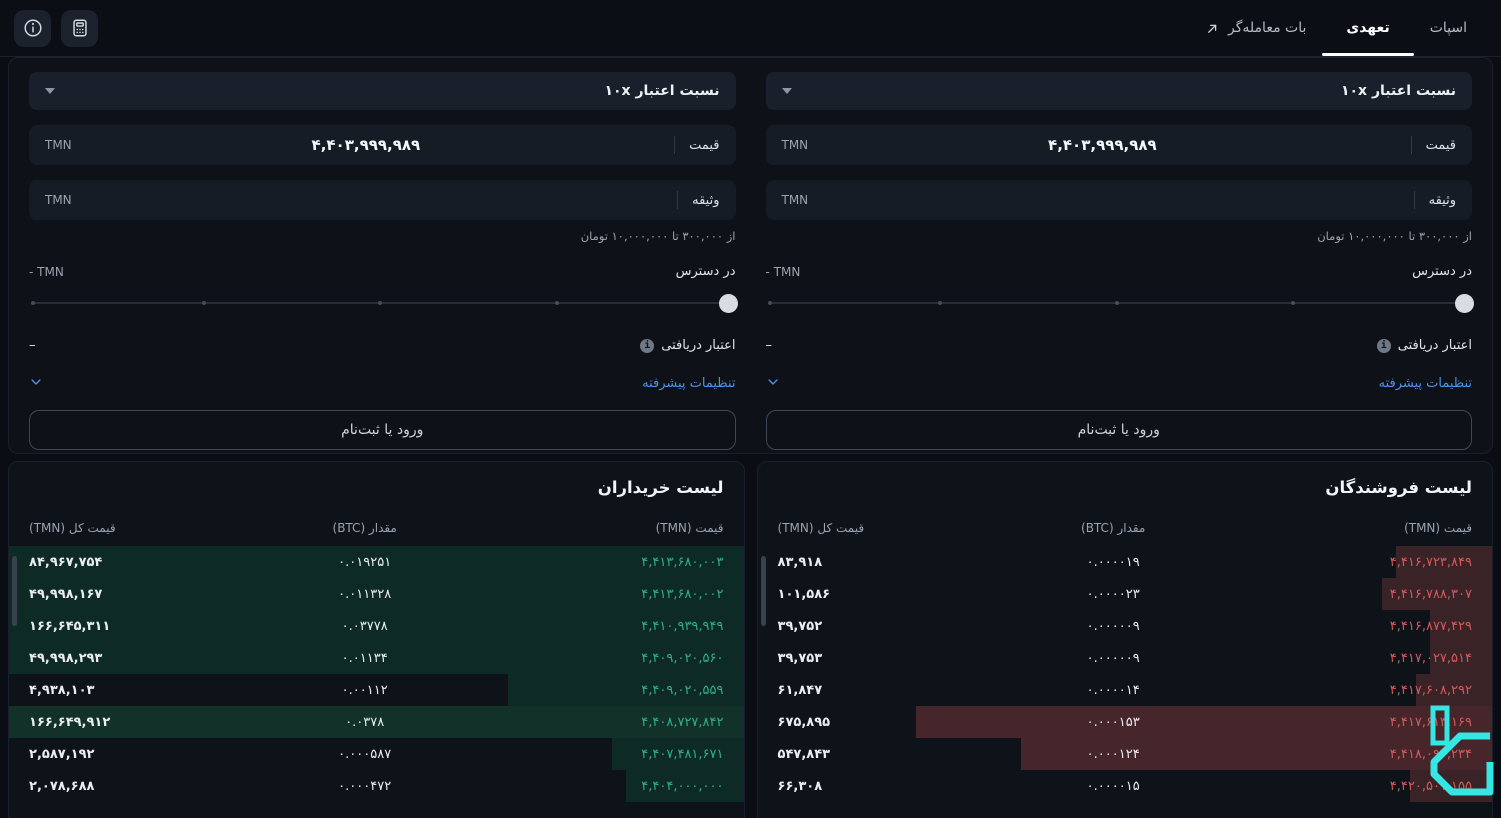  I want to click on price-cell: ۴,۴۱۶,۸۷۷,۴۲۹, so click(1430, 626).